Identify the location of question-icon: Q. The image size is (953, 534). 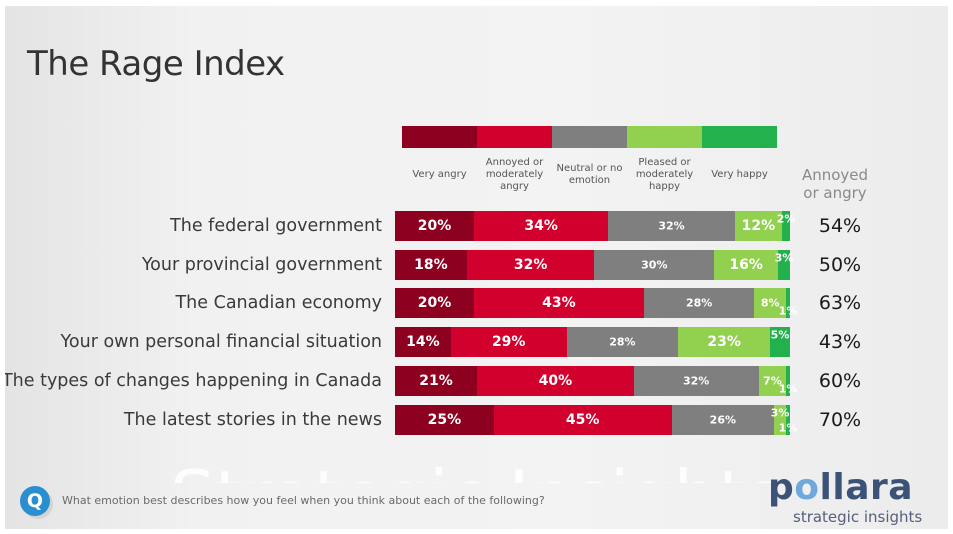
(35, 501).